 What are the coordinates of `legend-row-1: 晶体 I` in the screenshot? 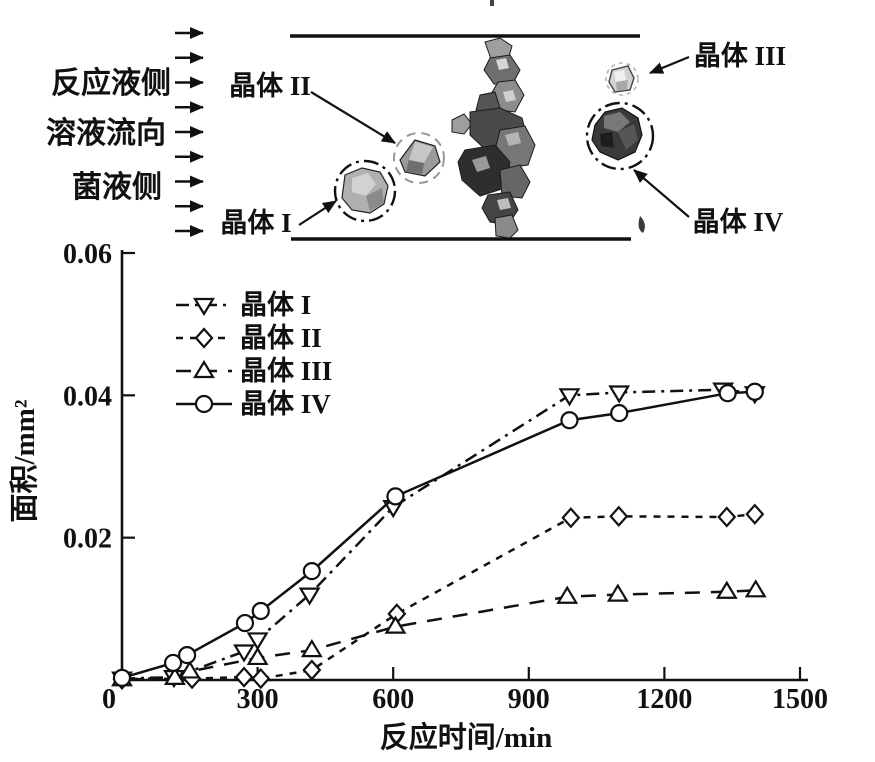 It's located at (243, 305).